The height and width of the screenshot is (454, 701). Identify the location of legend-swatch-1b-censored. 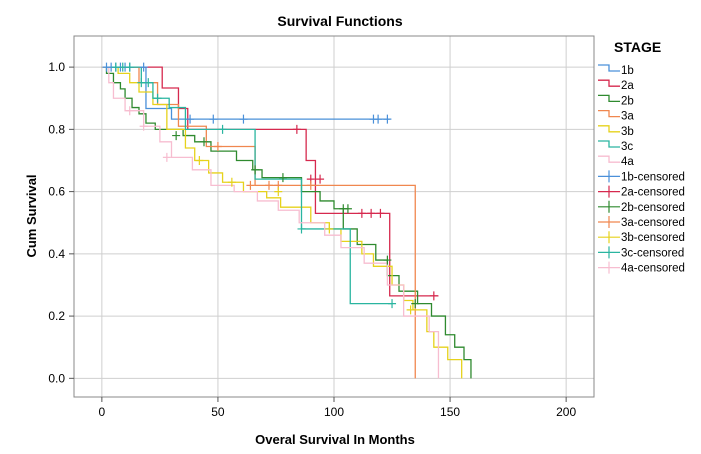
(609, 176).